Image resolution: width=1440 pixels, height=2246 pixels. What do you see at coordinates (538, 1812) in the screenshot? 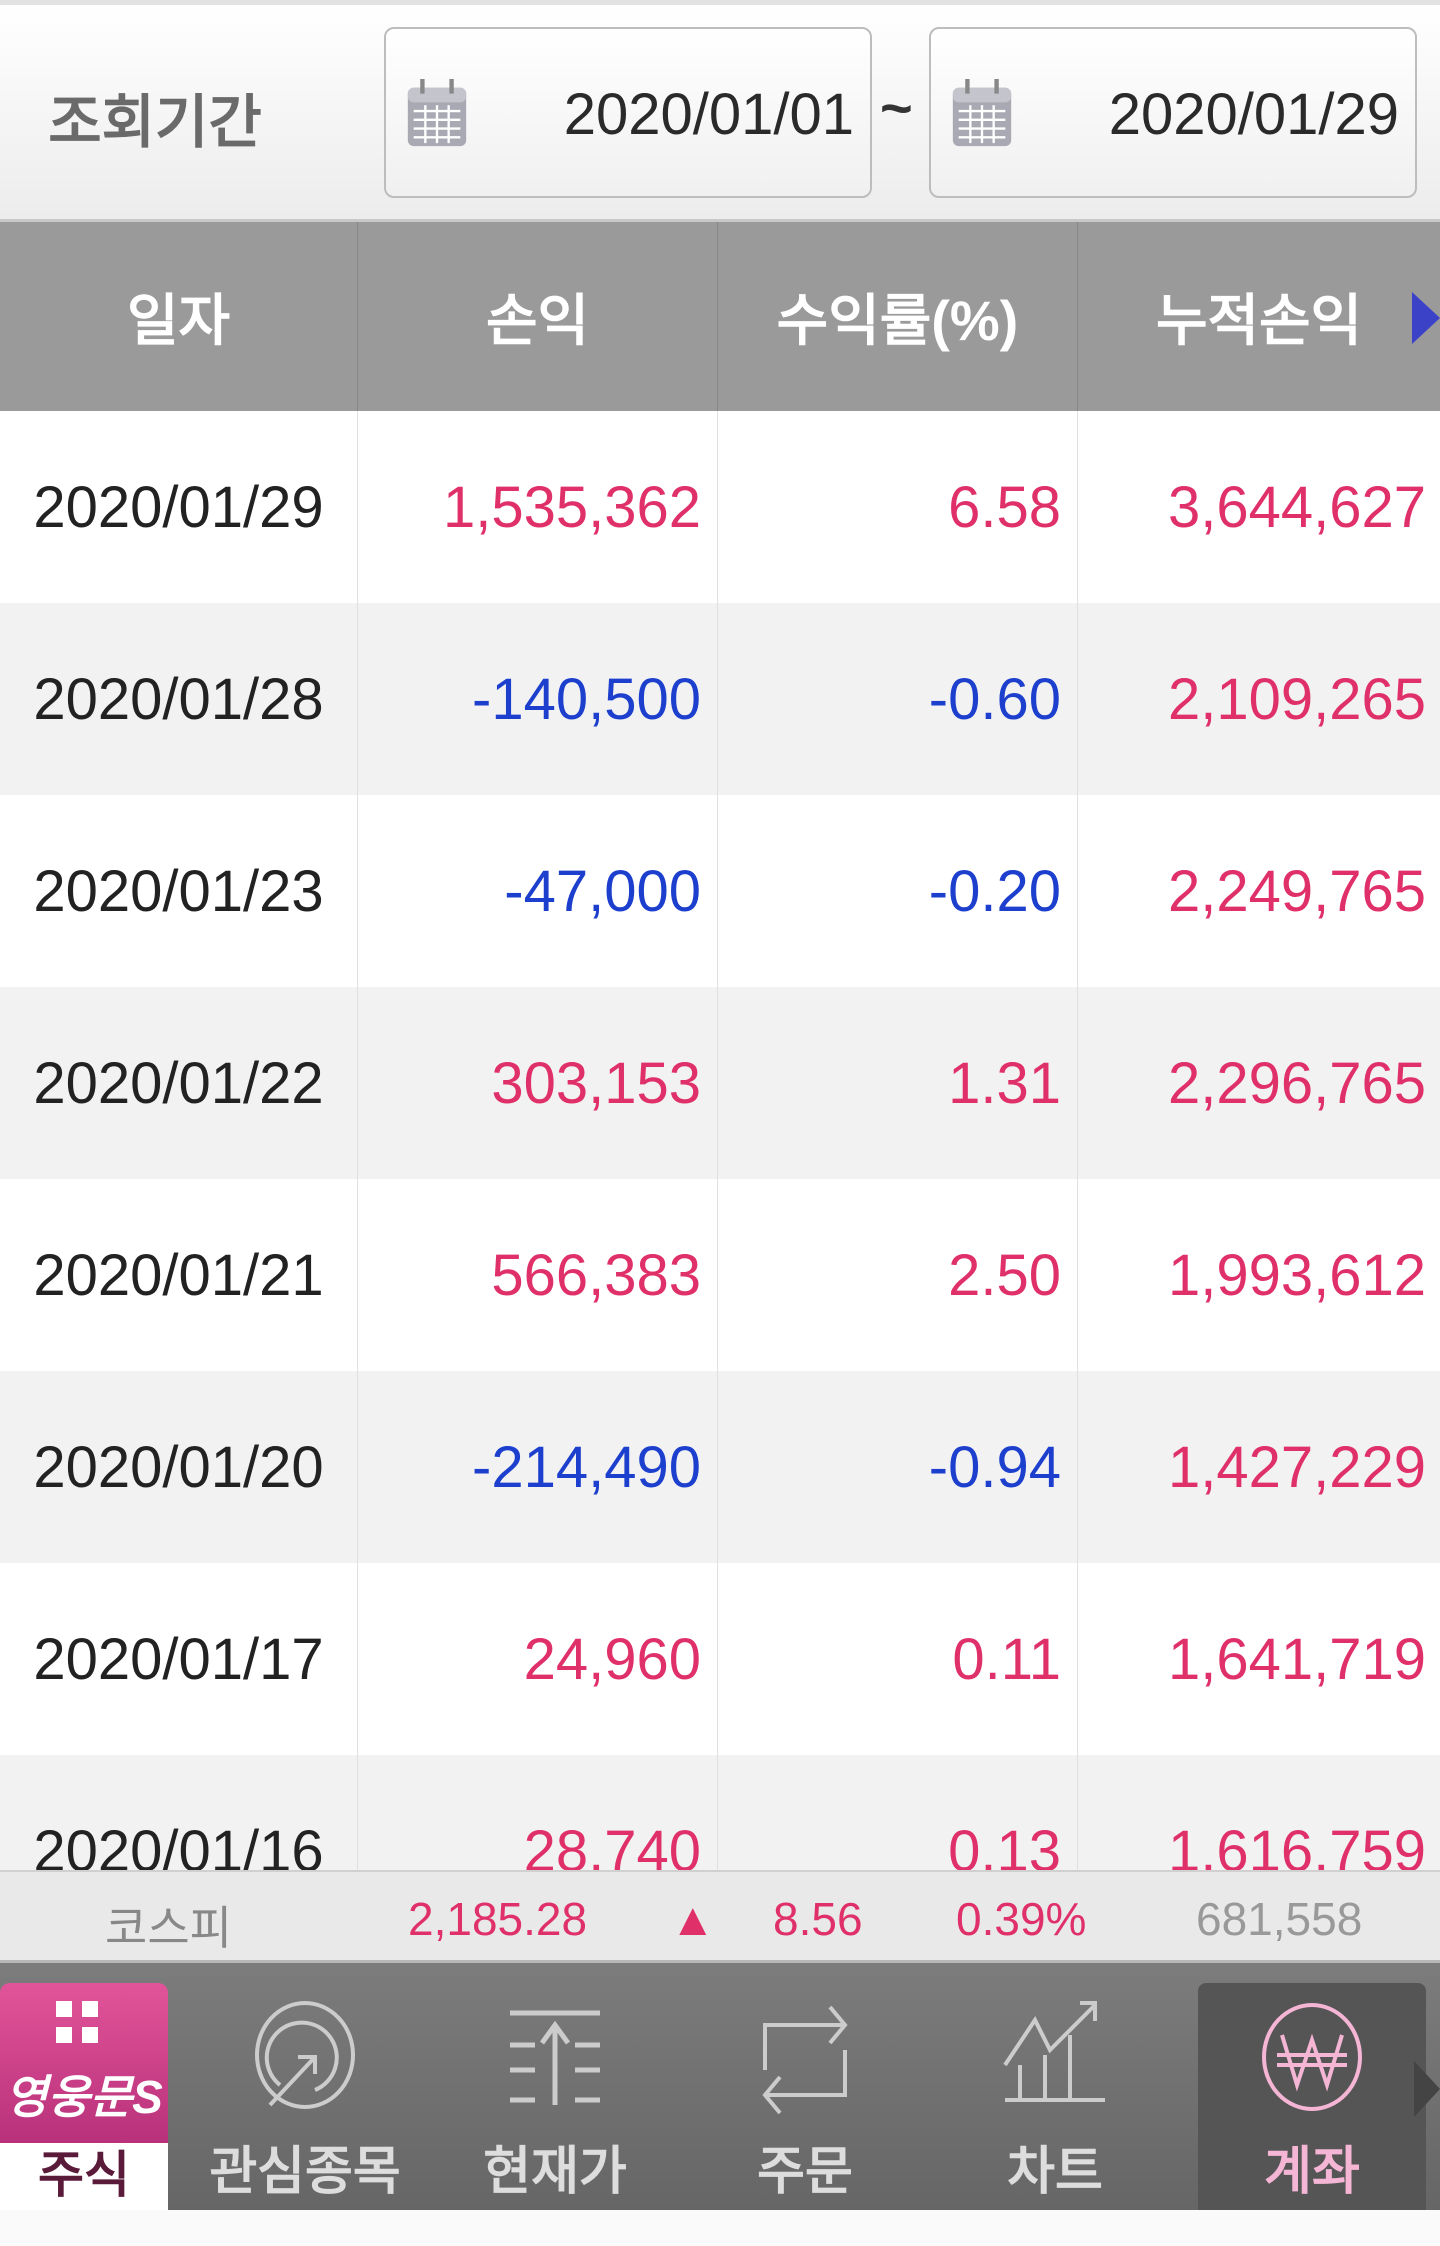
I see `row-pnl: 28,740` at bounding box center [538, 1812].